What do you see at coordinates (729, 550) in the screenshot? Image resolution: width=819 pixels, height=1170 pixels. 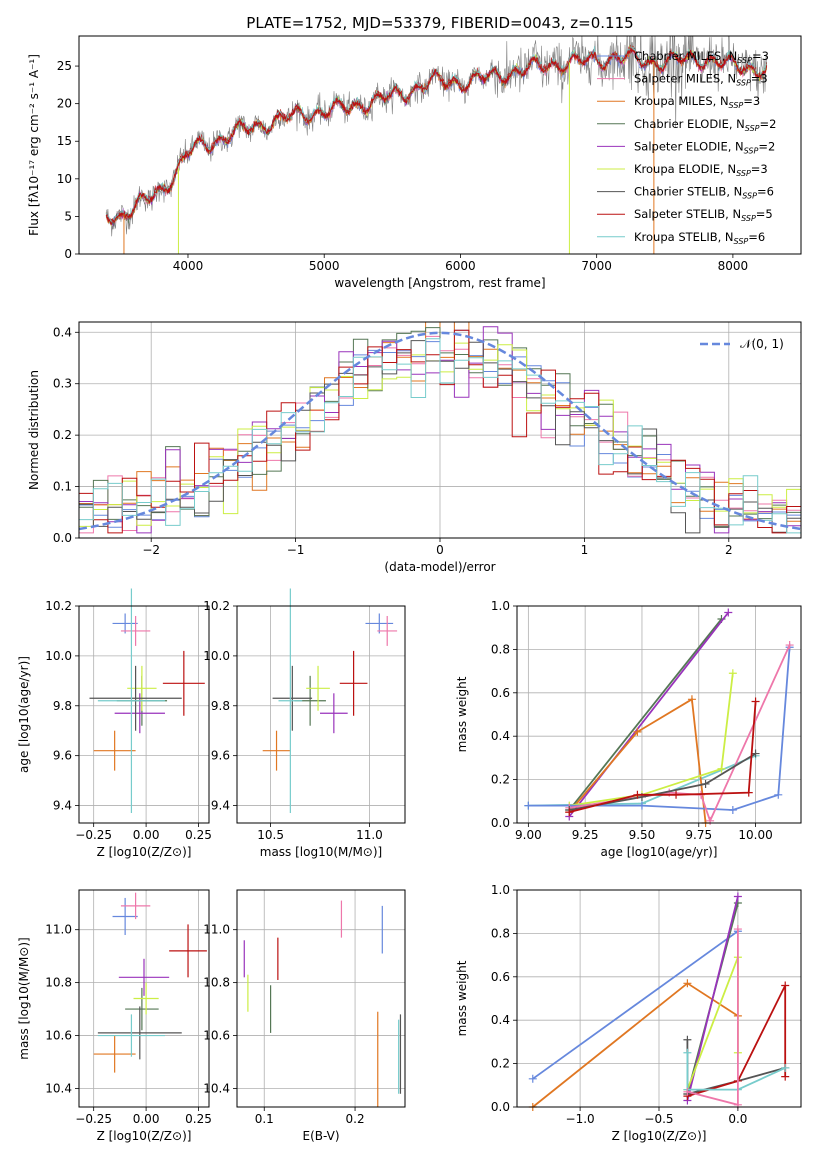 I see `x-tick-label: 2` at bounding box center [729, 550].